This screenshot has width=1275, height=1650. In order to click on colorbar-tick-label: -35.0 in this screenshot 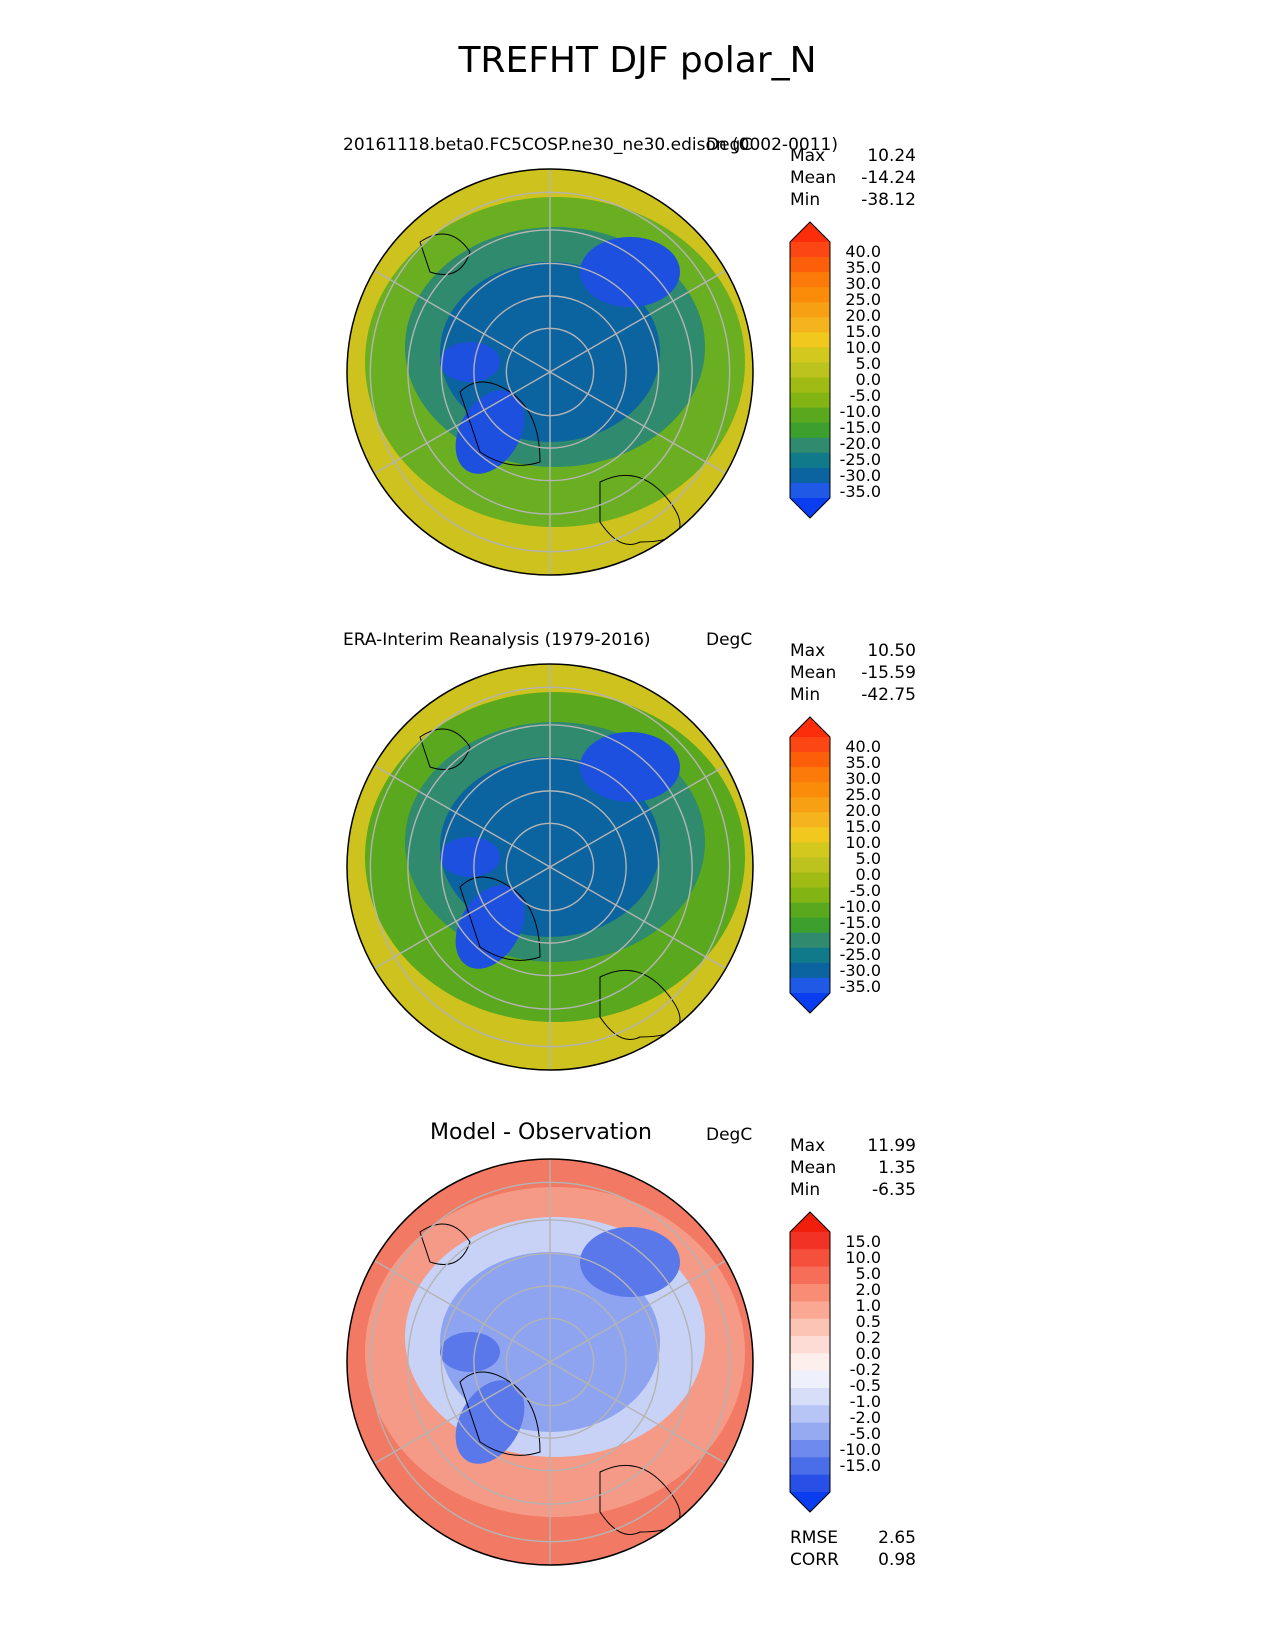, I will do `click(860, 491)`.